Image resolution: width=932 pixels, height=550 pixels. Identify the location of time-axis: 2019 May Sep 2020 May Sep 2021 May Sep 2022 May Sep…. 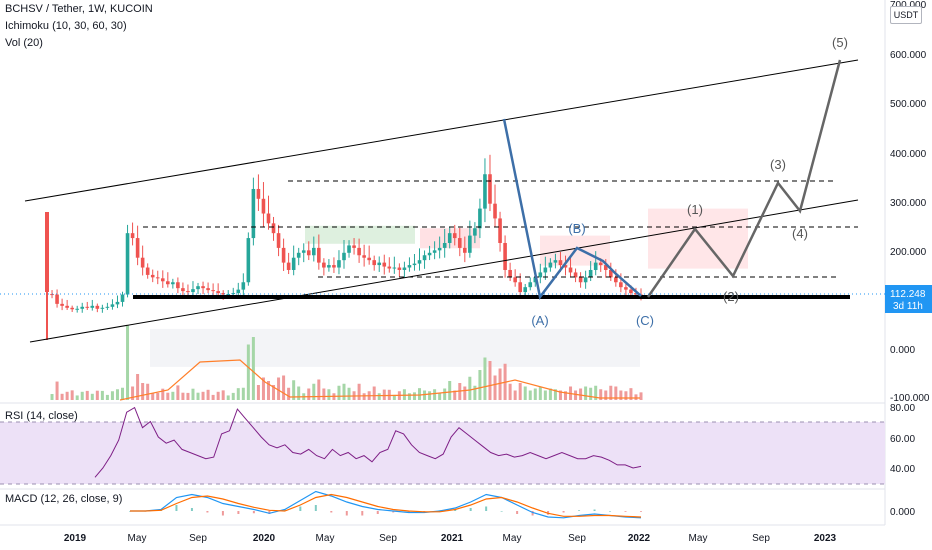
(450, 538).